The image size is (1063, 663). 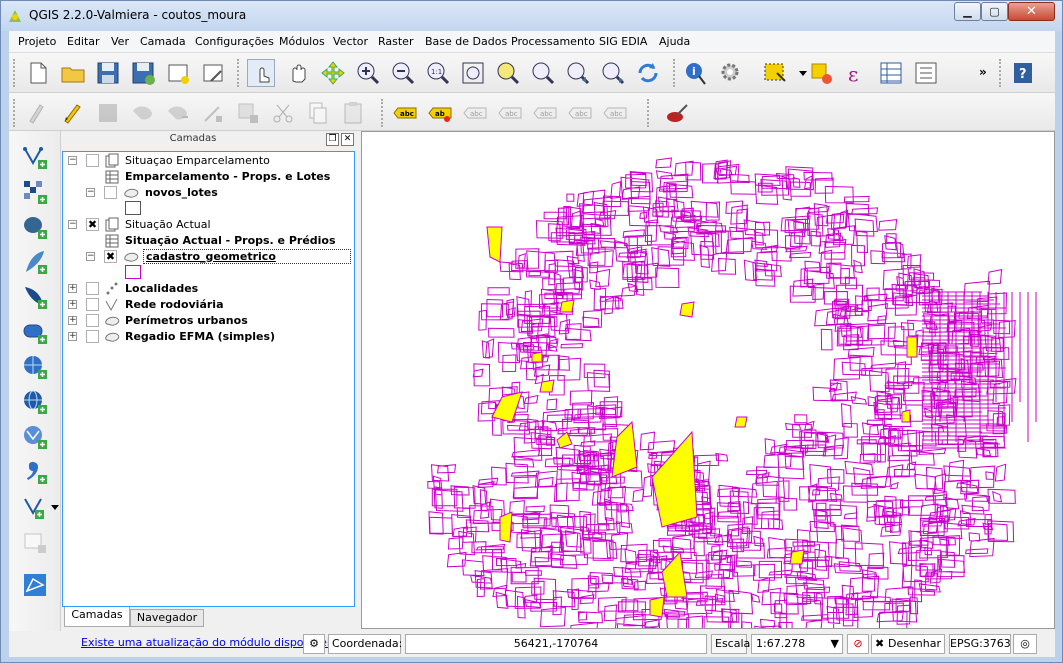 What do you see at coordinates (208, 257) in the screenshot?
I see `layer-cadastro-geometrico: − ✖ cadastro_geometrico` at bounding box center [208, 257].